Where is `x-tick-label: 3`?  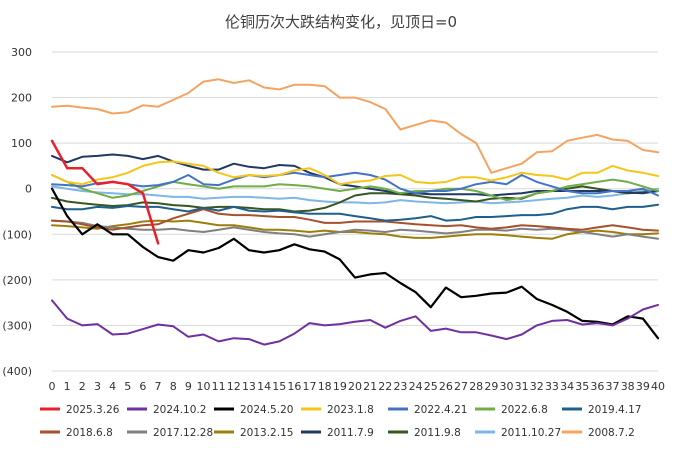
x-tick-label: 3 is located at coordinates (97, 386).